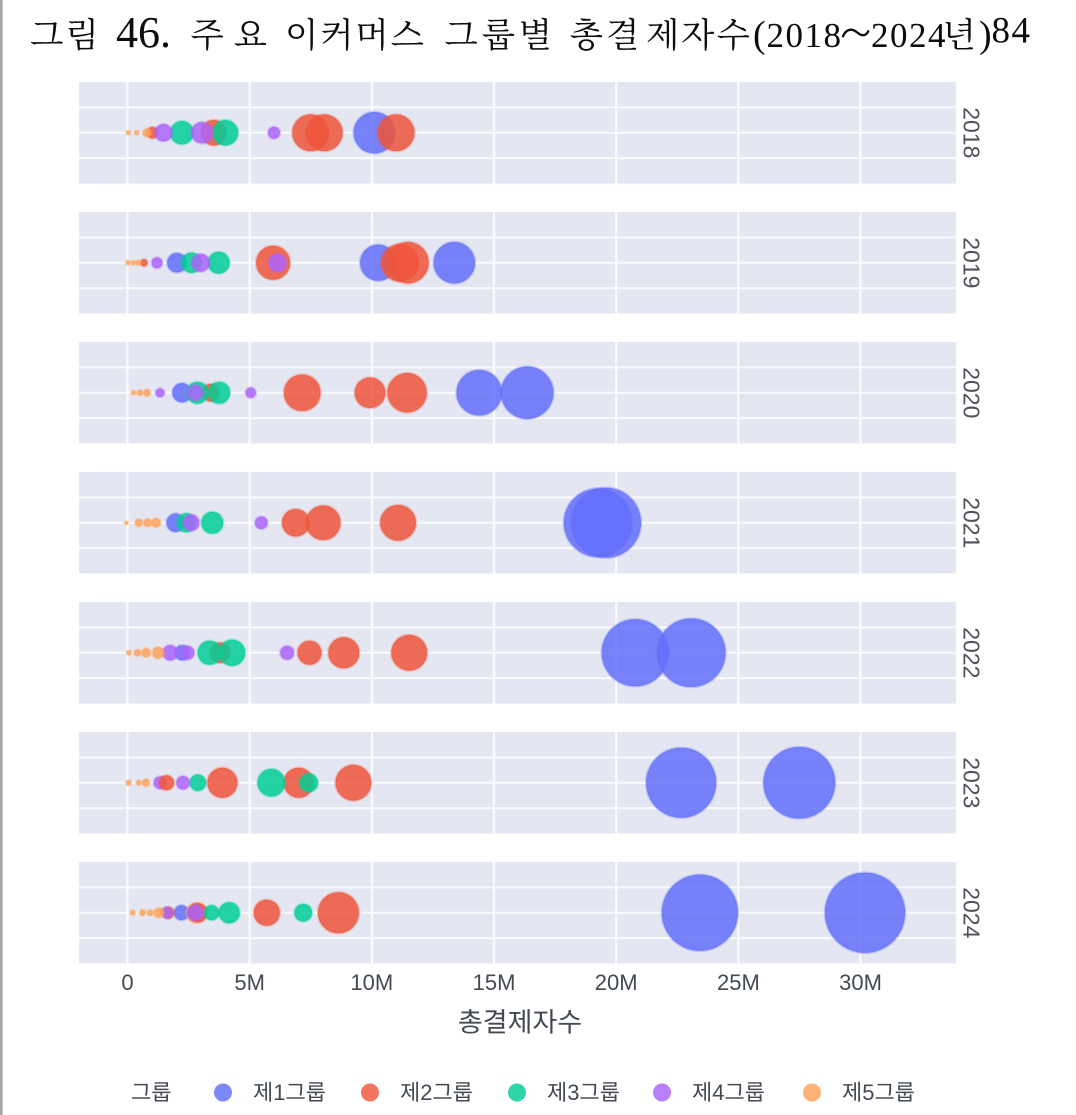  What do you see at coordinates (972, 652) in the screenshot?
I see `svg-text: 2022` at bounding box center [972, 652].